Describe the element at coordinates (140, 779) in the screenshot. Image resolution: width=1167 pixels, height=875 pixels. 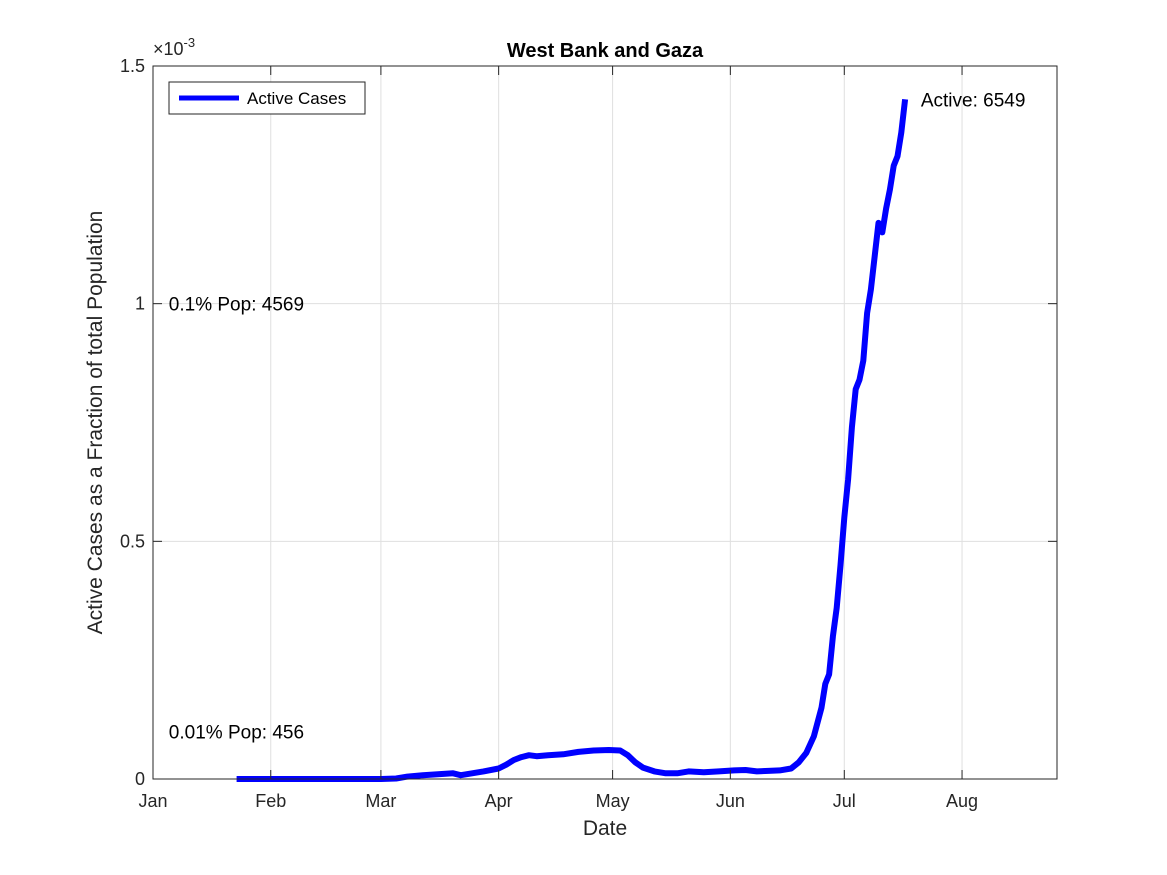
I see `y-tick-label: 0` at that location.